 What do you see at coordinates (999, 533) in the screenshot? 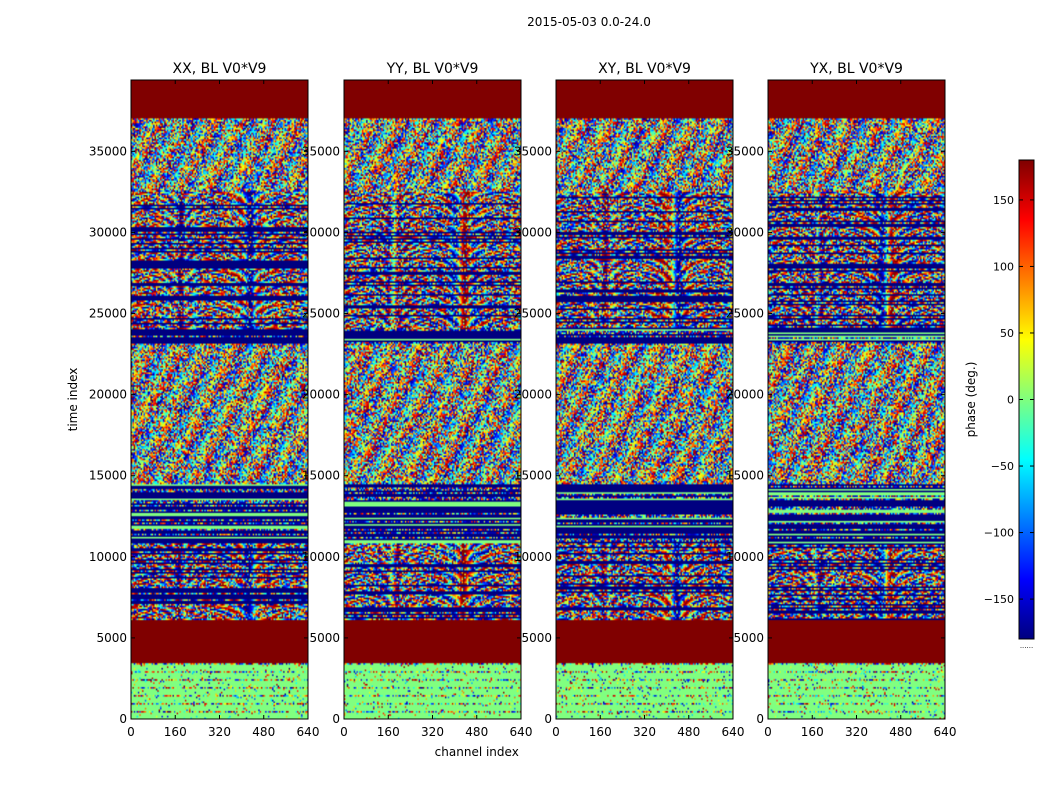
I see `colorbar-tick-label: −100` at bounding box center [999, 533].